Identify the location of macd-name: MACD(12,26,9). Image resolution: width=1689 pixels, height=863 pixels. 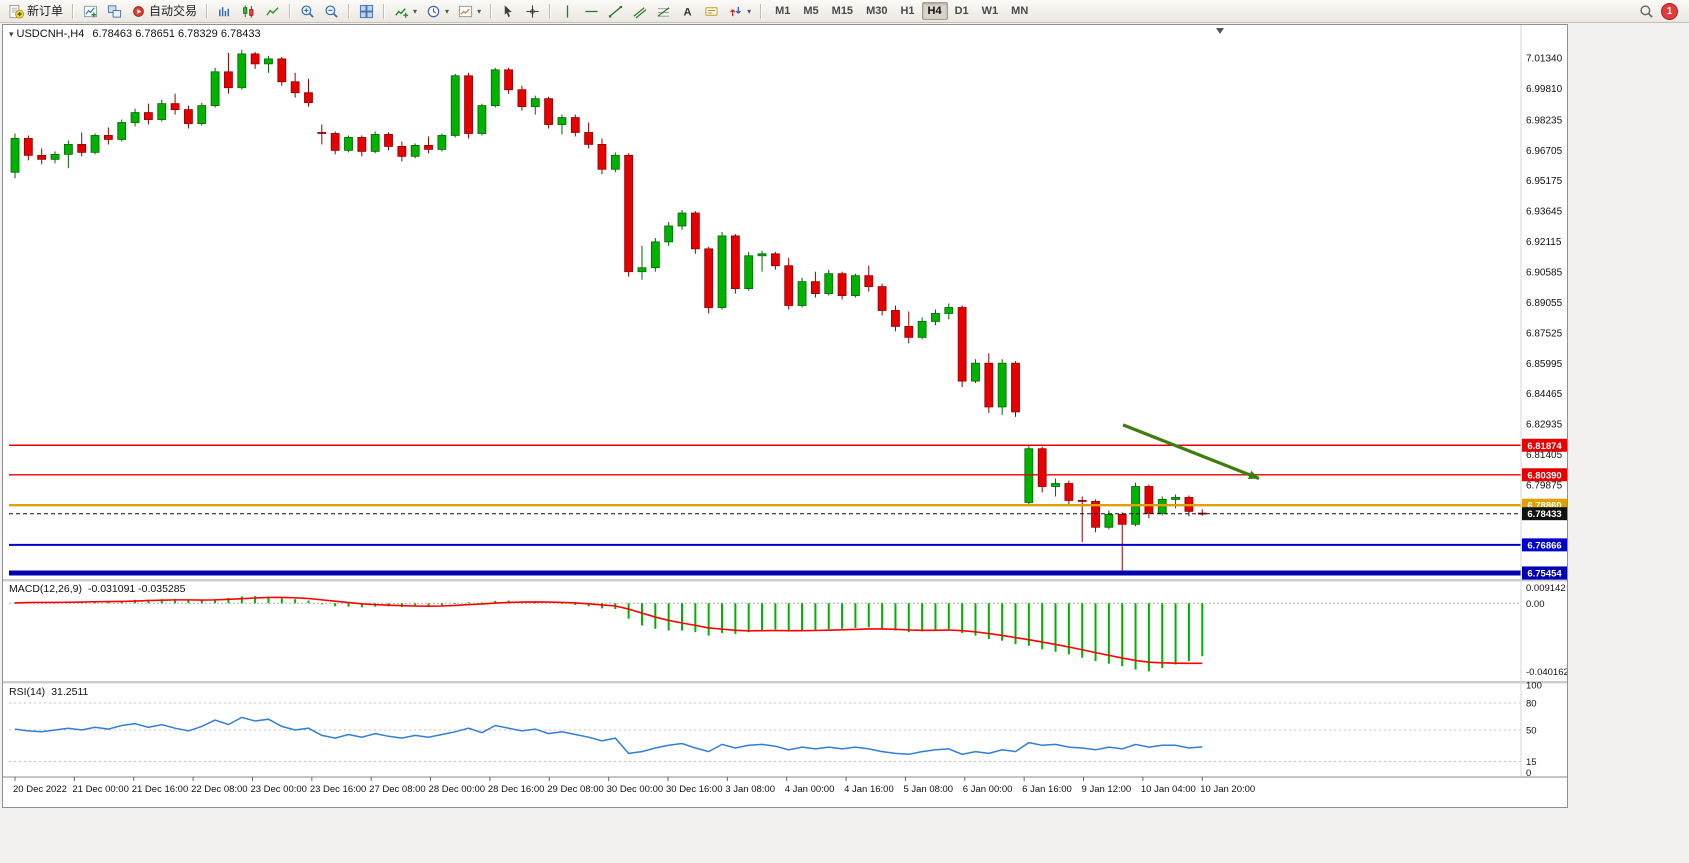
(45, 589).